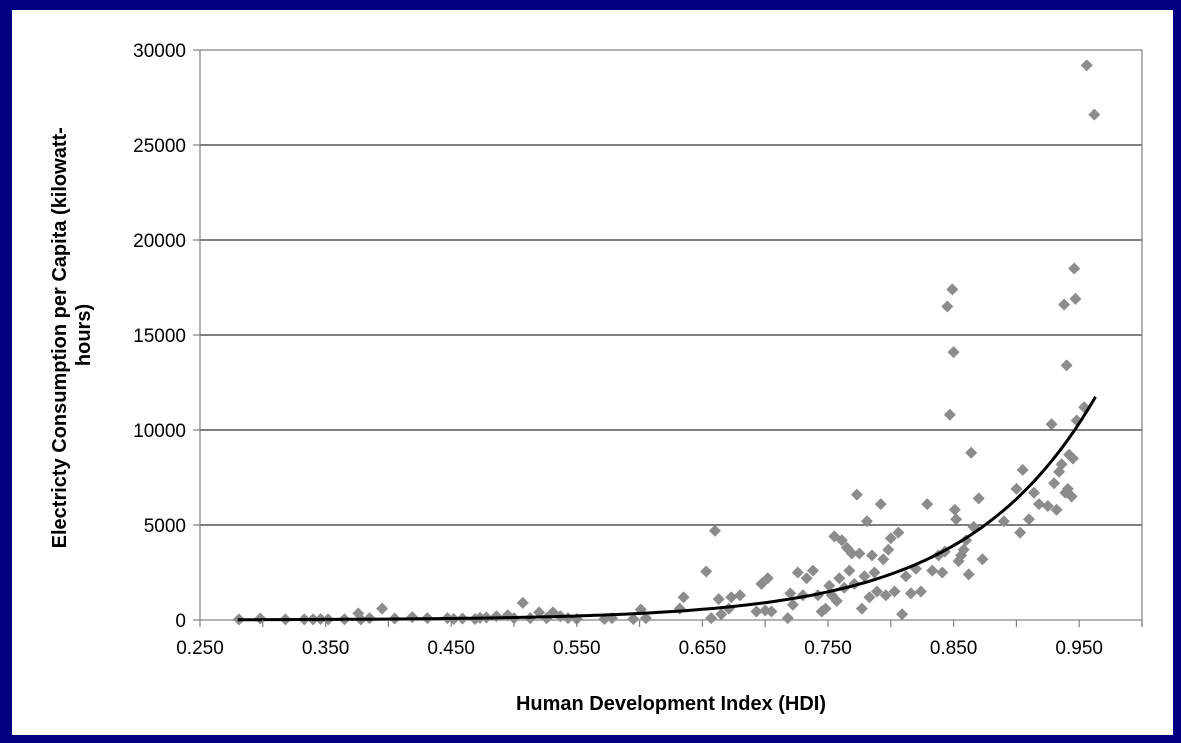 This screenshot has width=1181, height=743. I want to click on x-axis-ticks: 0.250 0.350 0.450 0.550 0.650 0.750 0.850 0.950, so click(659, 639).